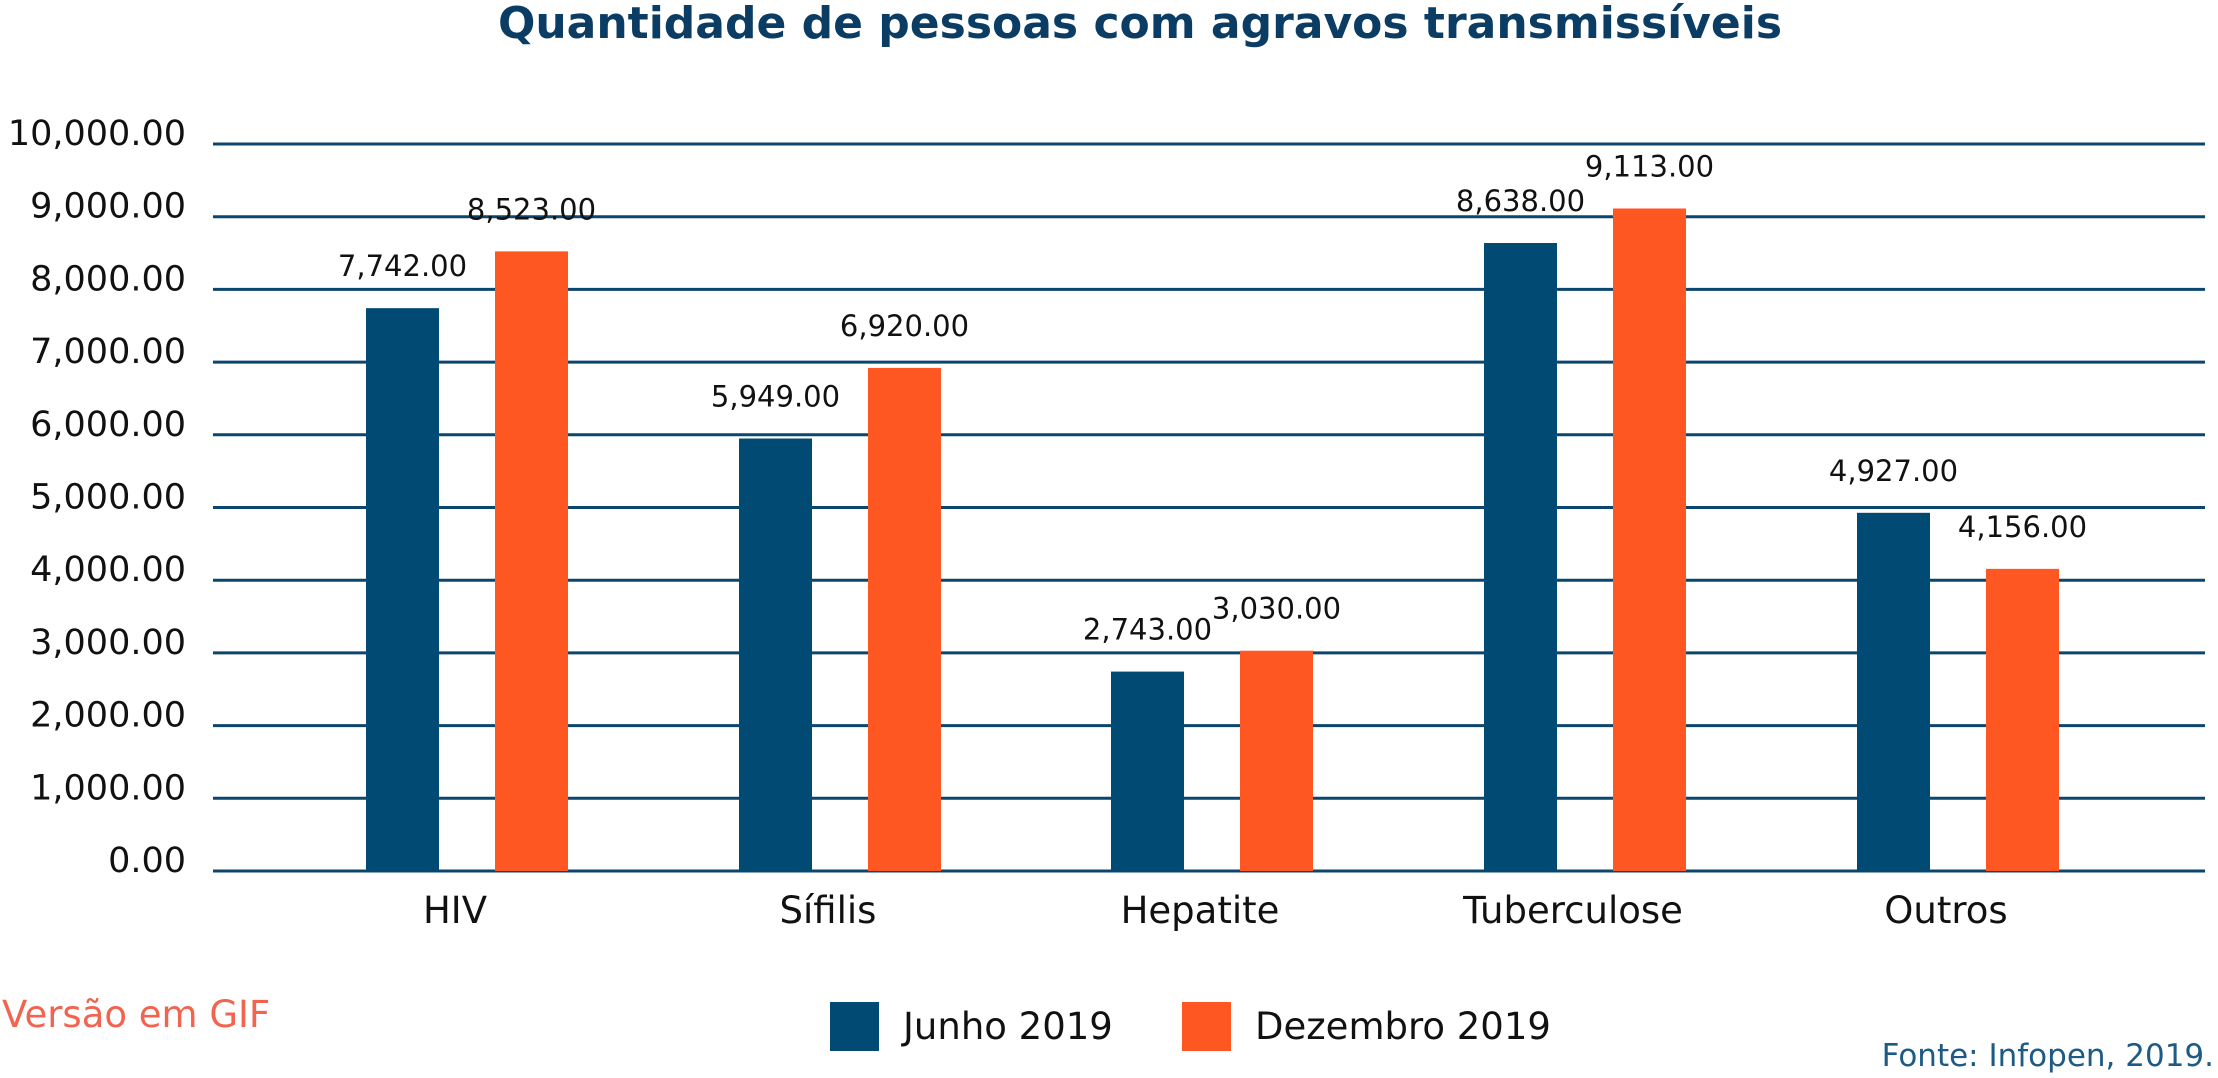 This screenshot has height=1078, width=2218. I want to click on x-axis-ticks: HIV Sífilis Hepatite Tuberculose Outros, so click(1215, 910).